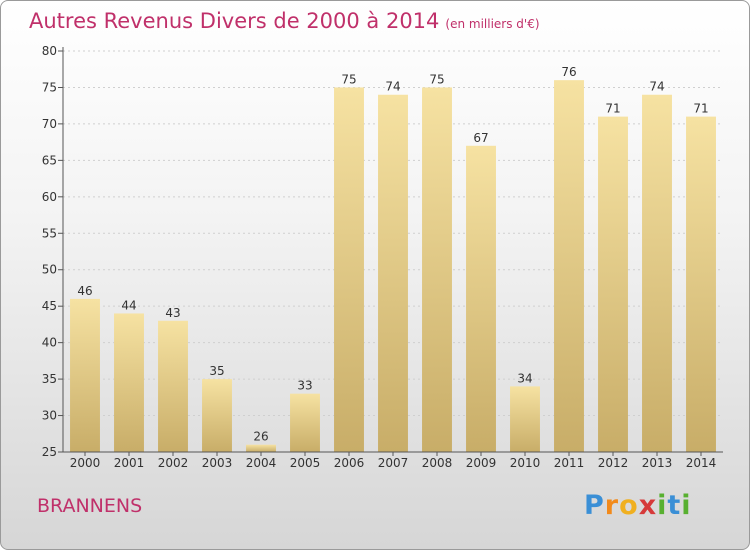 This screenshot has width=750, height=550. Describe the element at coordinates (49, 51) in the screenshot. I see `y-tick-label: 80` at that location.